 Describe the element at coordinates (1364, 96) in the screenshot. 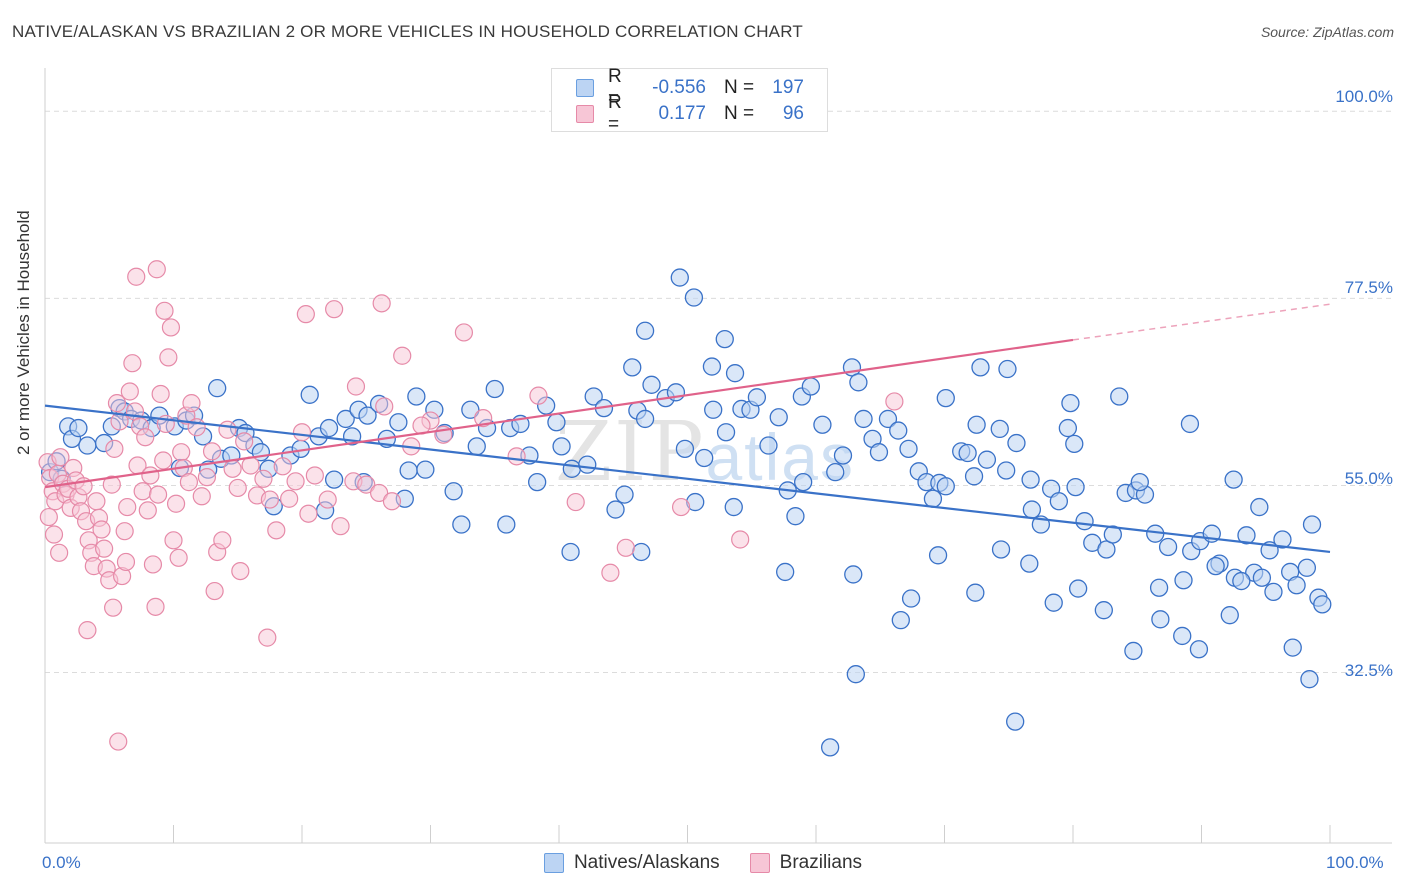

I see `y-tick-label: 100.0%` at that location.